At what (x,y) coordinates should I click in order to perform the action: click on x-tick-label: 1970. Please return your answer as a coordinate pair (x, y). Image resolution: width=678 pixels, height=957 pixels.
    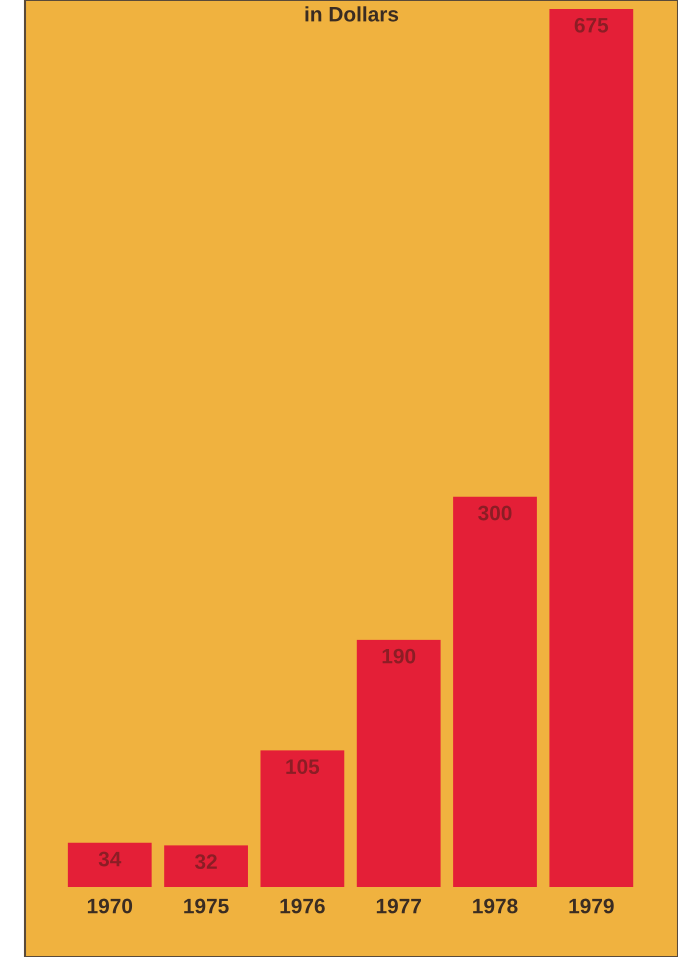
    Looking at the image, I should click on (110, 906).